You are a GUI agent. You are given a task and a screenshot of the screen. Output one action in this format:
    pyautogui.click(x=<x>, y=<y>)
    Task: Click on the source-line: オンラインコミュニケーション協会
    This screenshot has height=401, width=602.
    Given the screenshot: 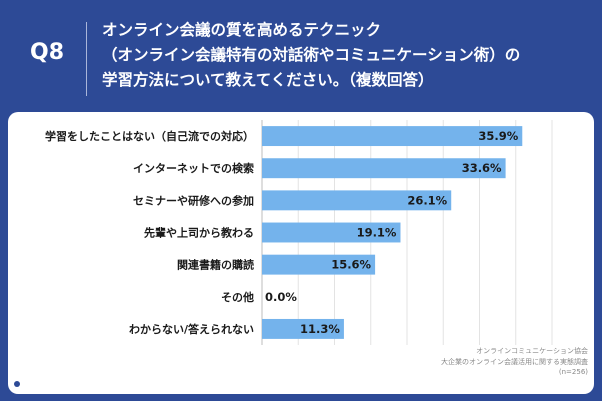 What is the action you would take?
    pyautogui.click(x=532, y=351)
    